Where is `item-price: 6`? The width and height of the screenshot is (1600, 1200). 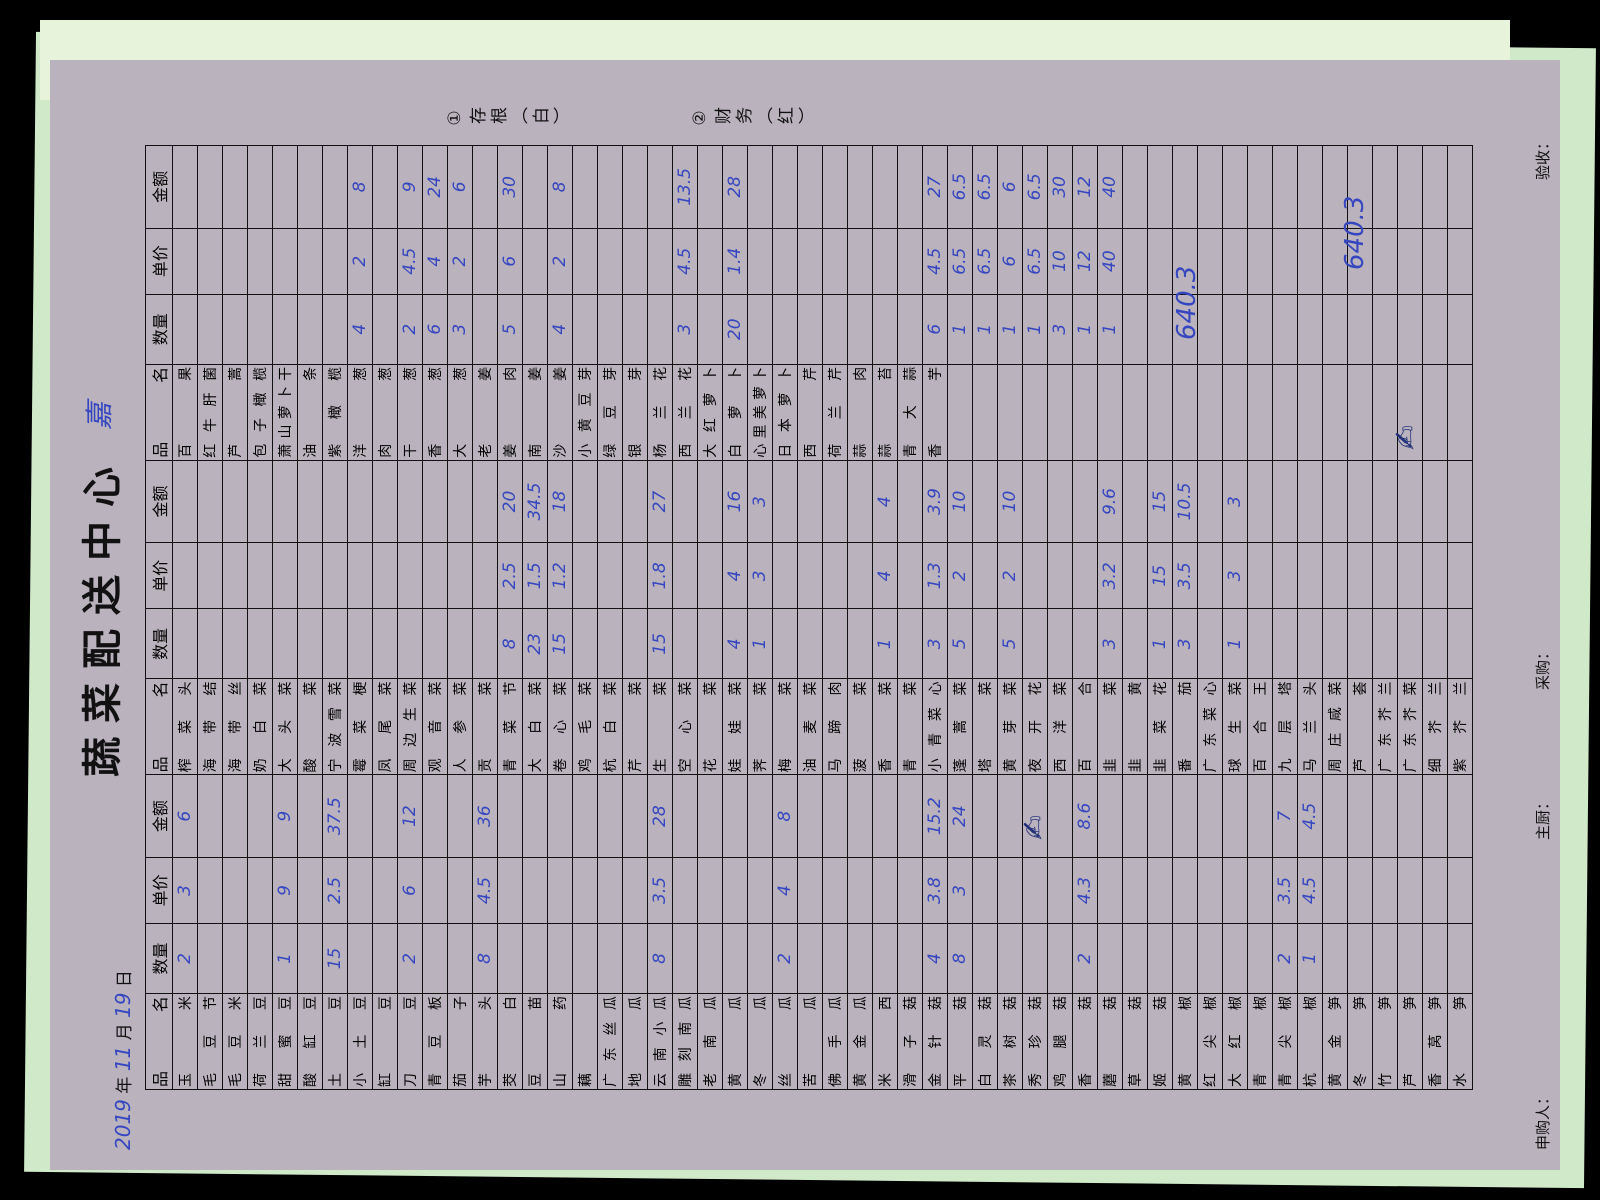 item-price: 6 is located at coordinates (1010, 261).